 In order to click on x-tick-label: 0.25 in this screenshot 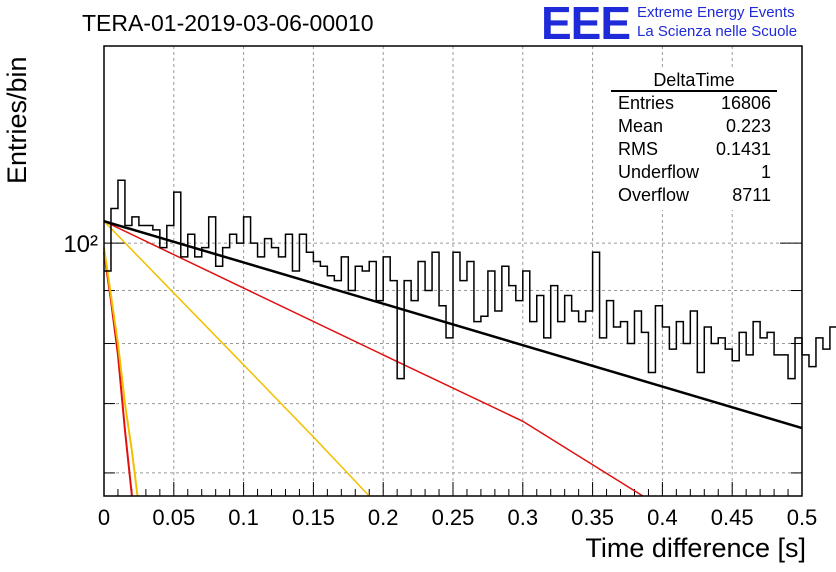, I will do `click(453, 517)`.